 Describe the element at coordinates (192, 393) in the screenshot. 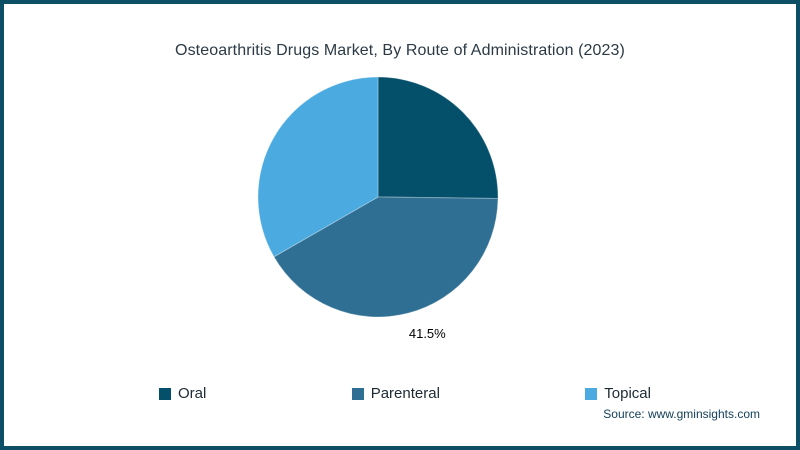

I see `legend-label-oral: Oral` at that location.